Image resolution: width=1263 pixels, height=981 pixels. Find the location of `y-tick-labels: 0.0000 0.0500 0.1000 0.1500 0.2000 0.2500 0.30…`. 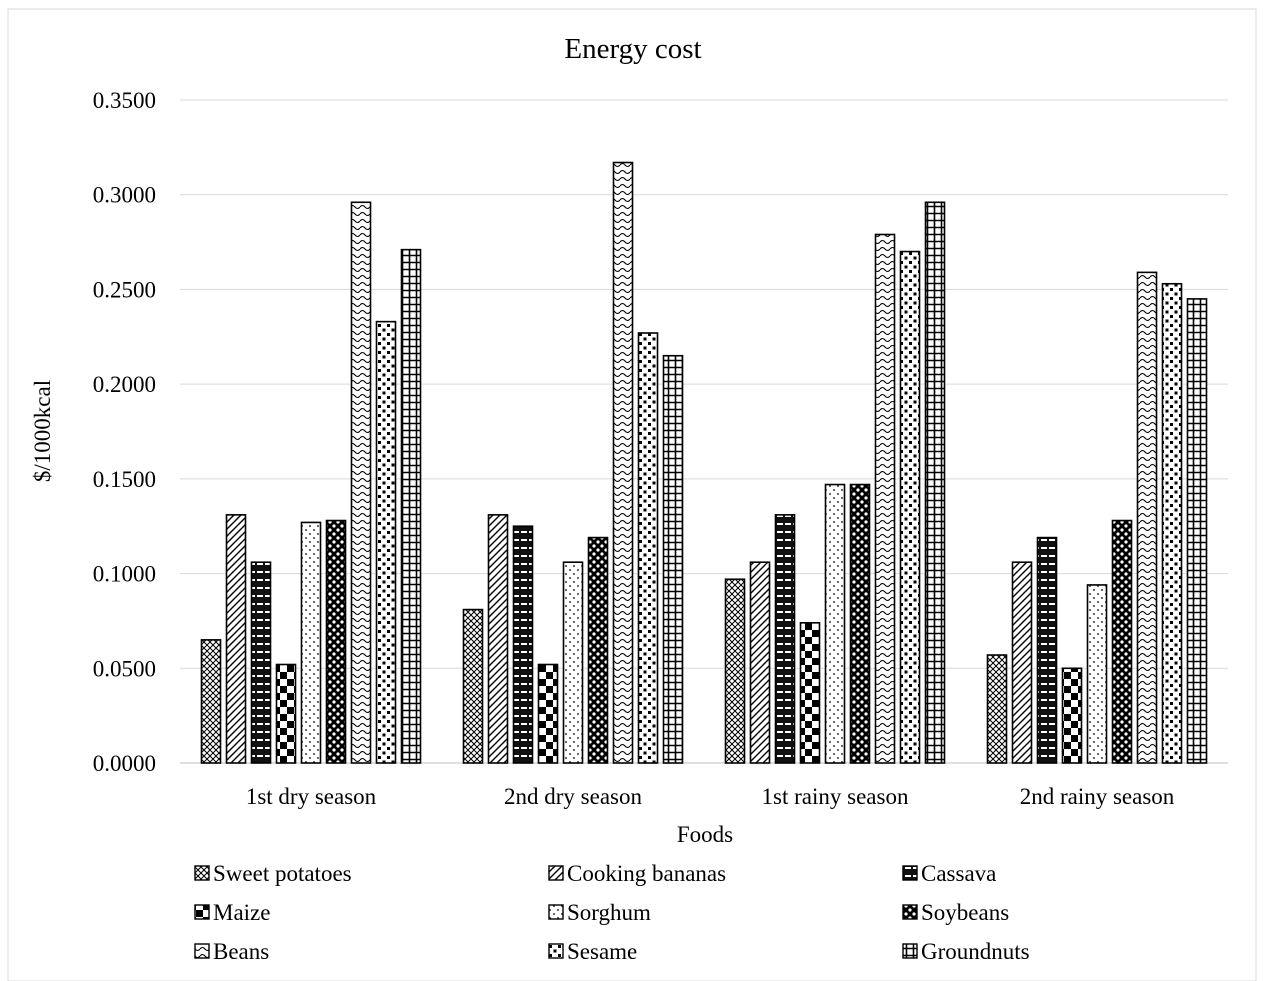

y-tick-labels: 0.0000 0.0500 0.1000 0.1500 0.2000 0.2500 0.30… is located at coordinates (124, 432).